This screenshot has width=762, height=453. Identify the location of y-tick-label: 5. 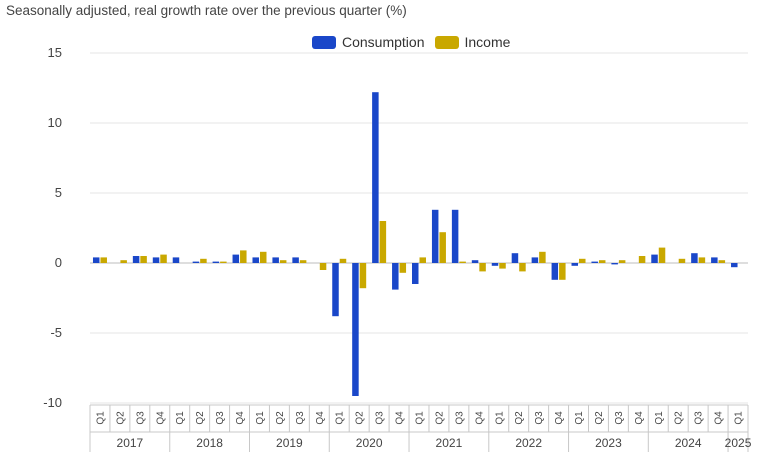
(58, 192).